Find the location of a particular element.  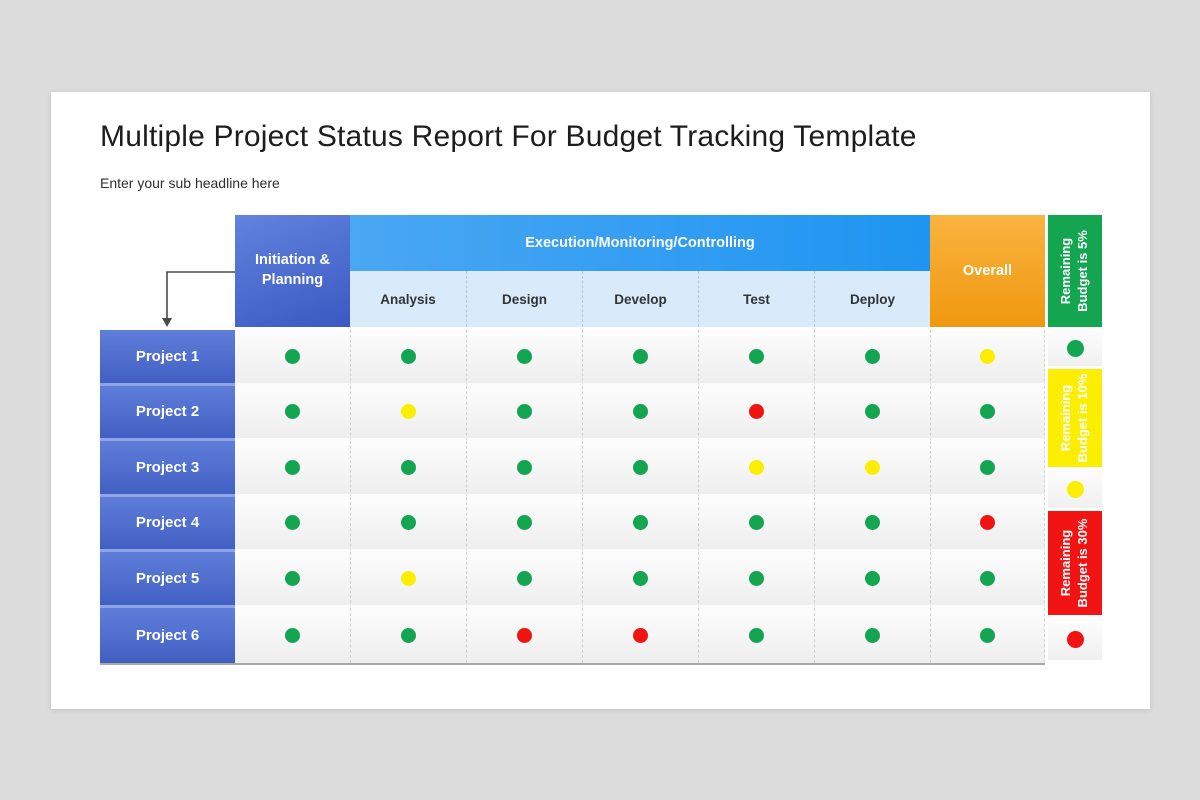

column-header-overall: Overall is located at coordinates (987, 271).